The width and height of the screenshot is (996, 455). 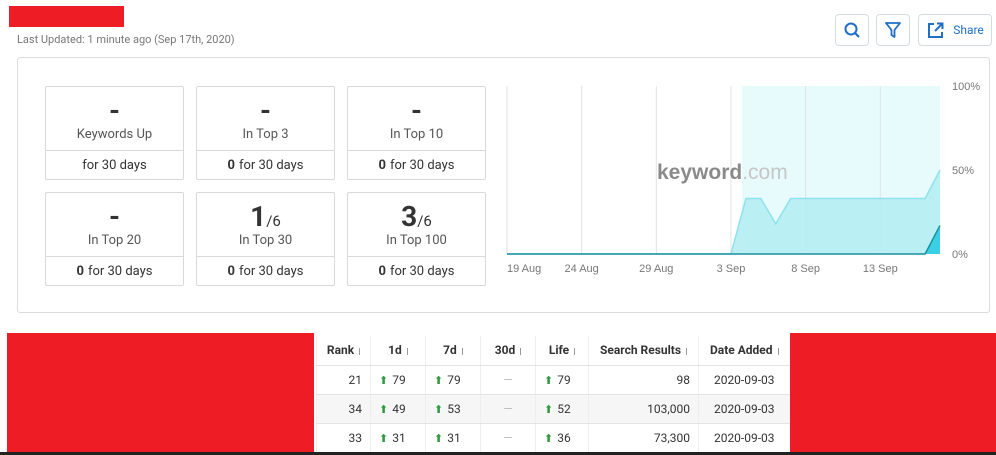 I want to click on stat-value: 1, so click(x=258, y=216).